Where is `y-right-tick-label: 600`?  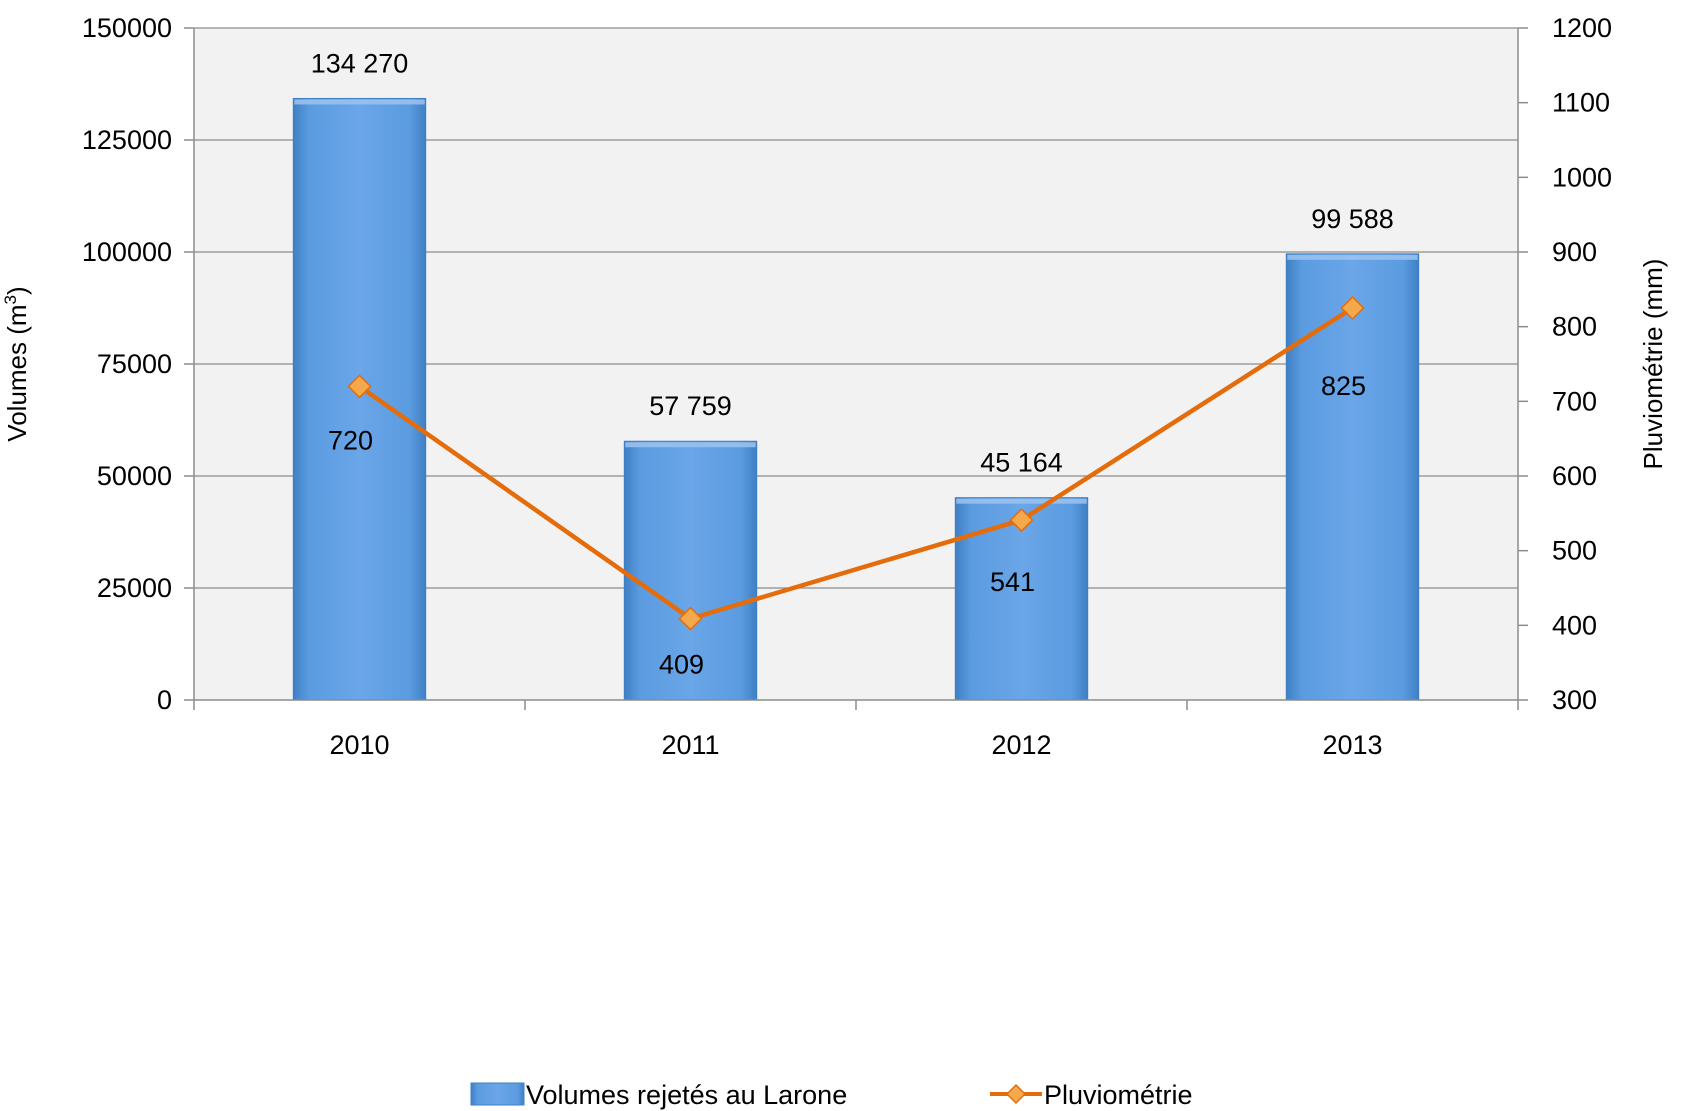
y-right-tick-label: 600 is located at coordinates (1574, 476).